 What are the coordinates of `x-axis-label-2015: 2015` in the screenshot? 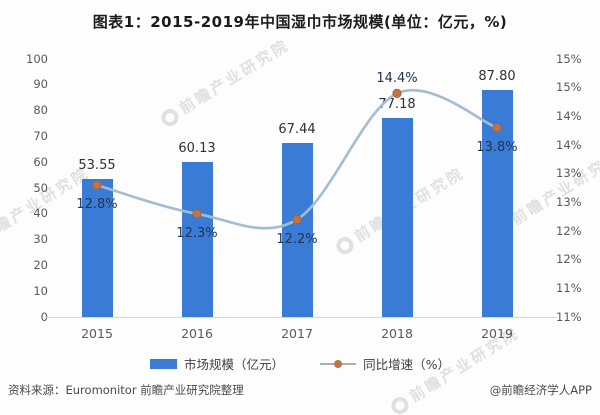 It's located at (97, 333).